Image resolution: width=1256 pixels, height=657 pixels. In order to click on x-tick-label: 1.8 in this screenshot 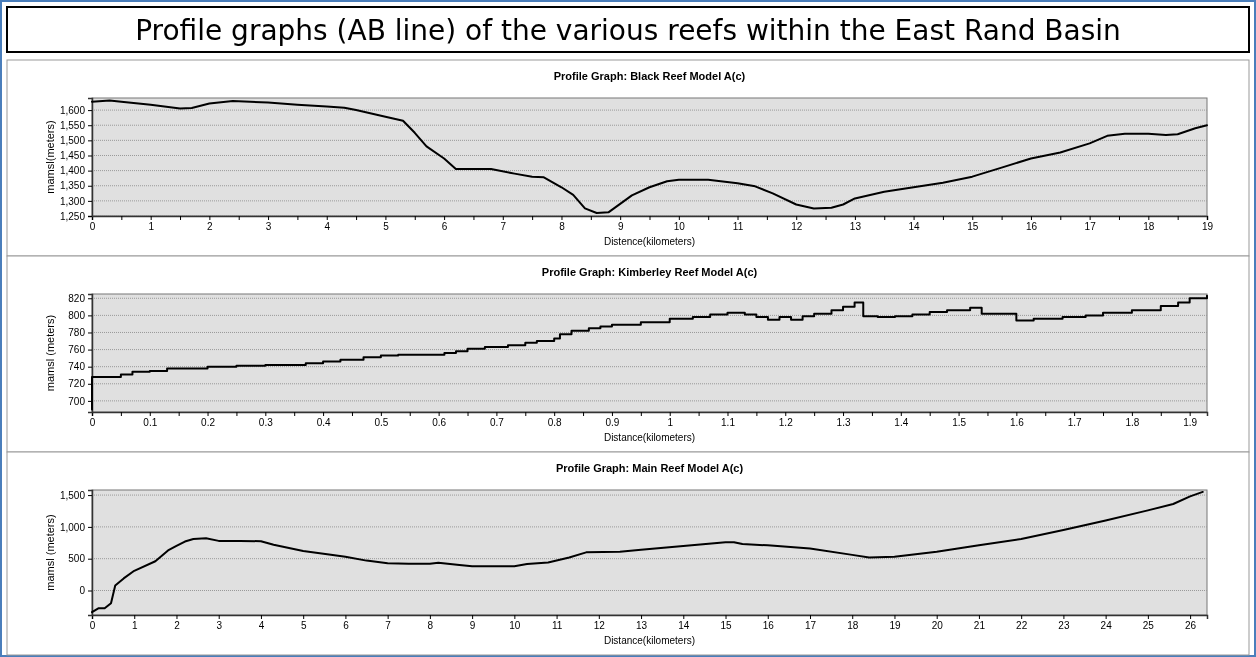, I will do `click(1132, 423)`.